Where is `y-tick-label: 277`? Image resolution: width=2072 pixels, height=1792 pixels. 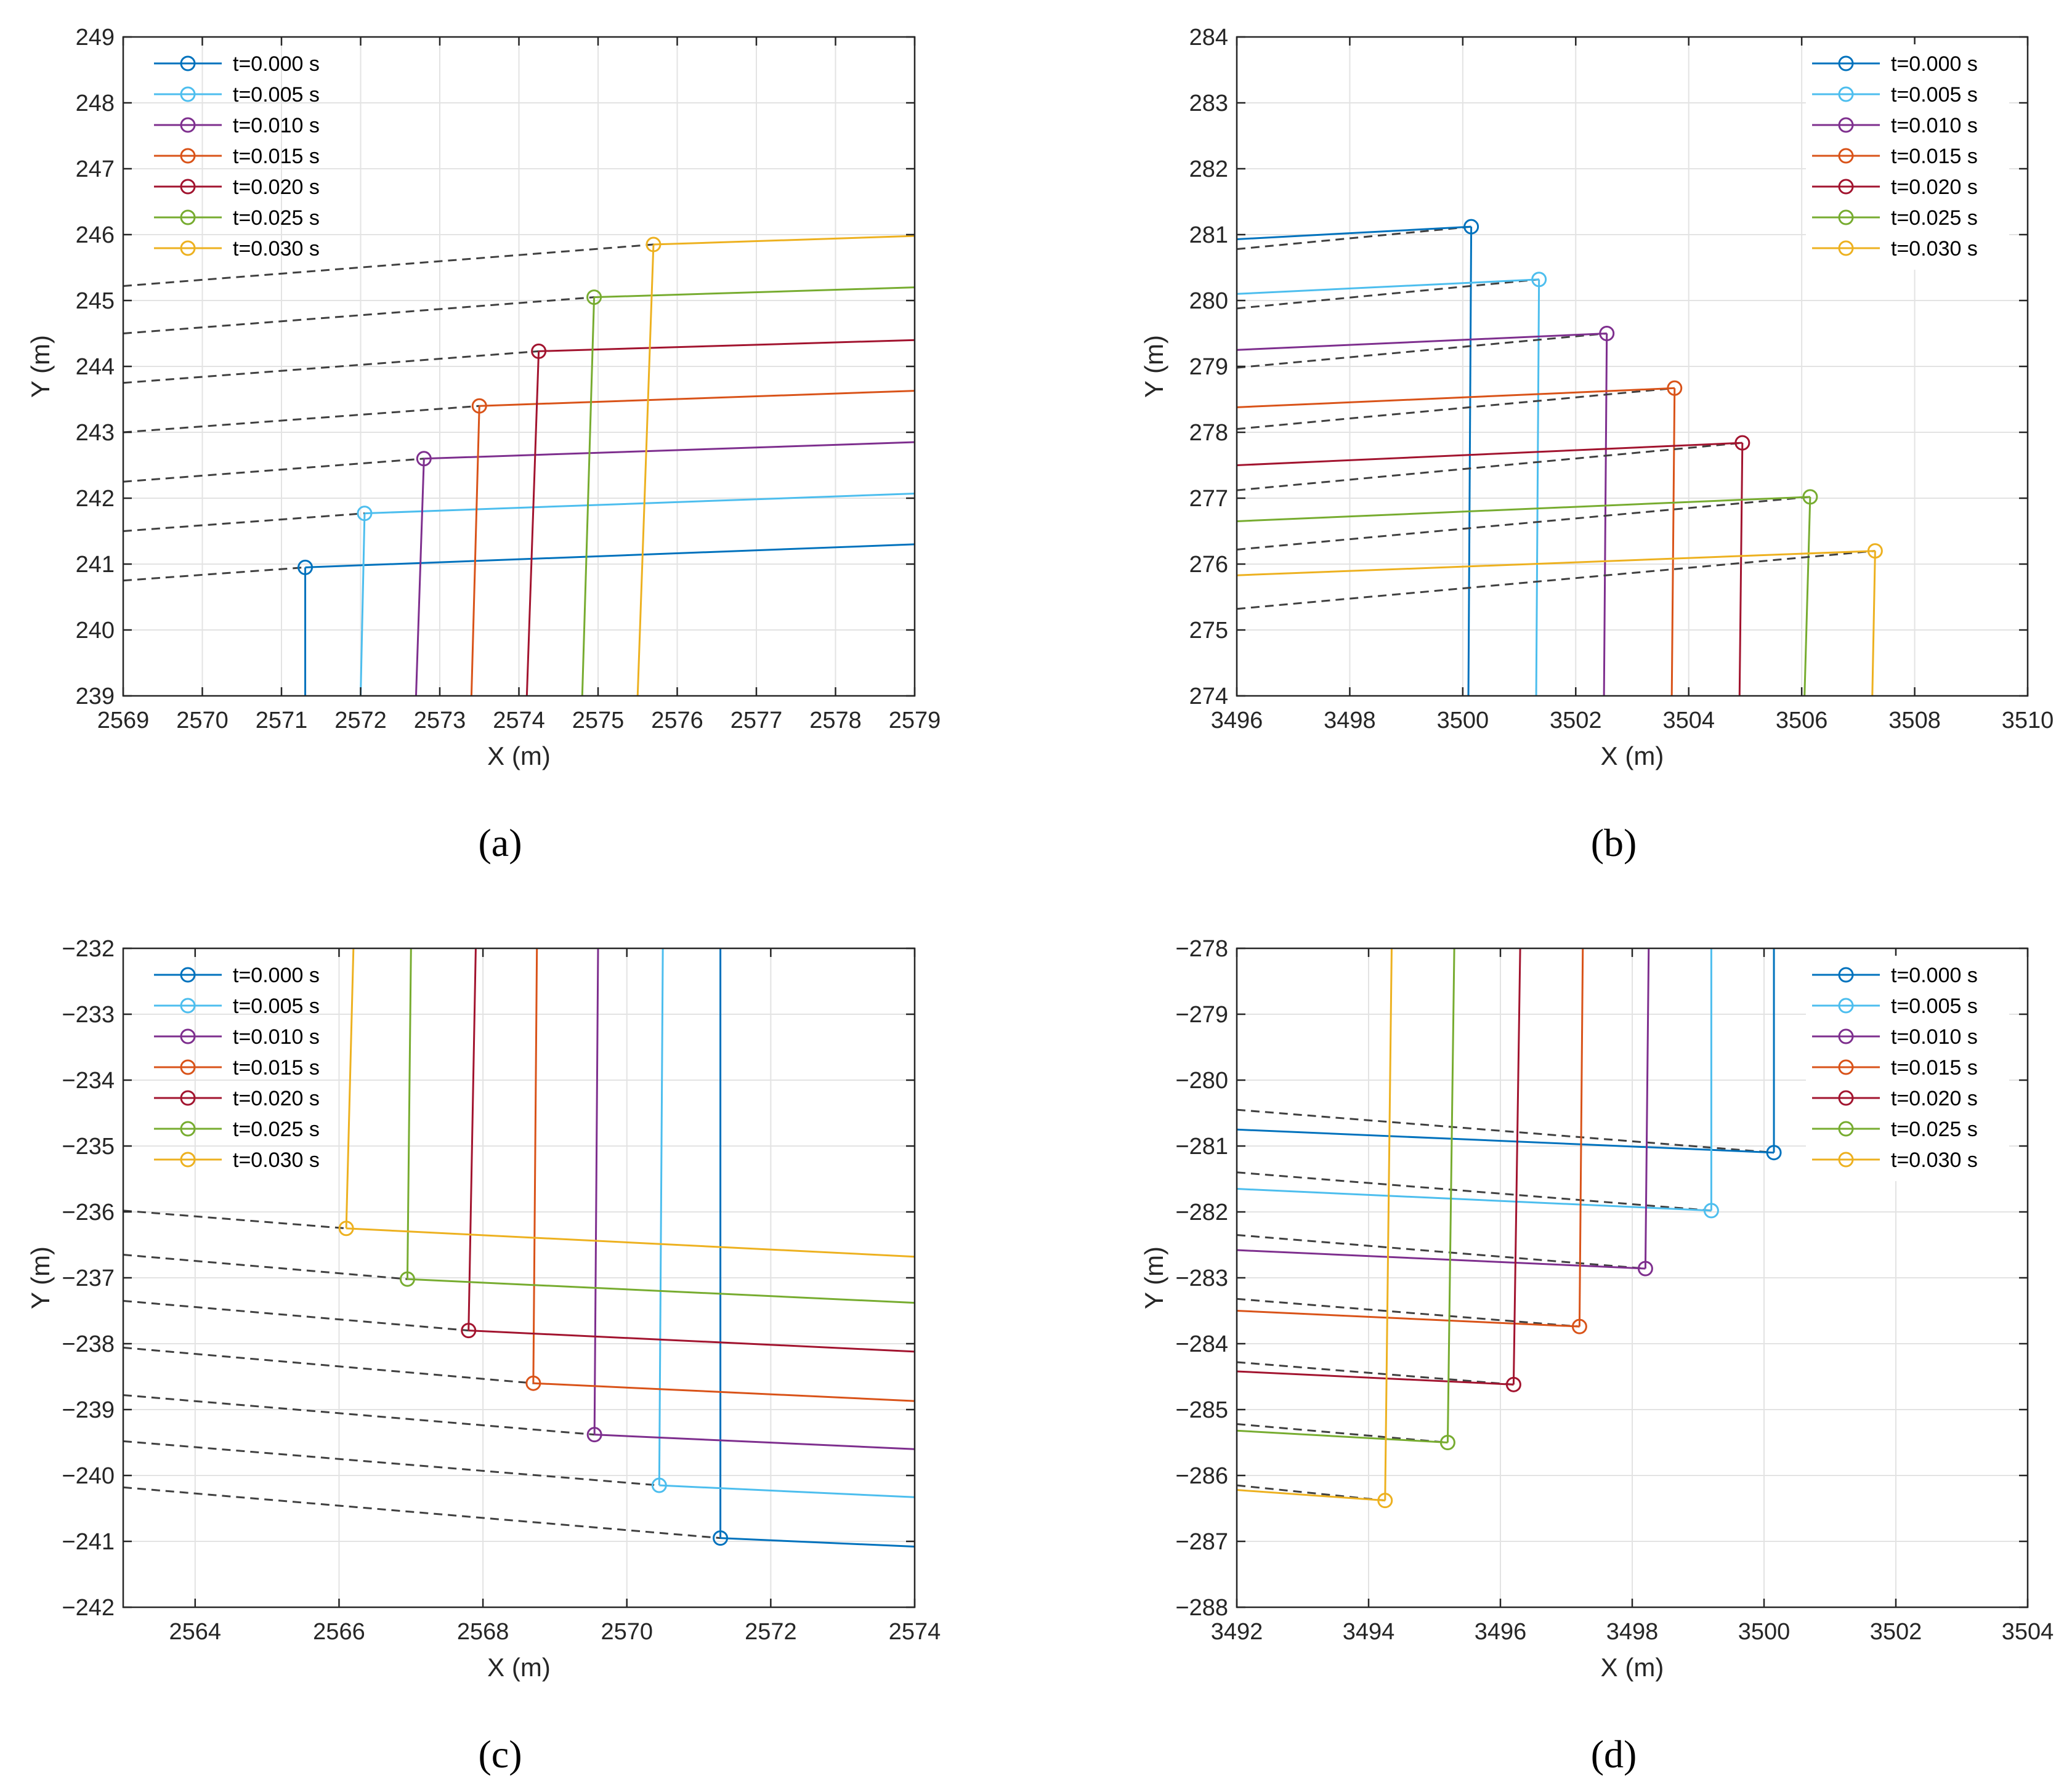
y-tick-label: 277 is located at coordinates (1208, 499).